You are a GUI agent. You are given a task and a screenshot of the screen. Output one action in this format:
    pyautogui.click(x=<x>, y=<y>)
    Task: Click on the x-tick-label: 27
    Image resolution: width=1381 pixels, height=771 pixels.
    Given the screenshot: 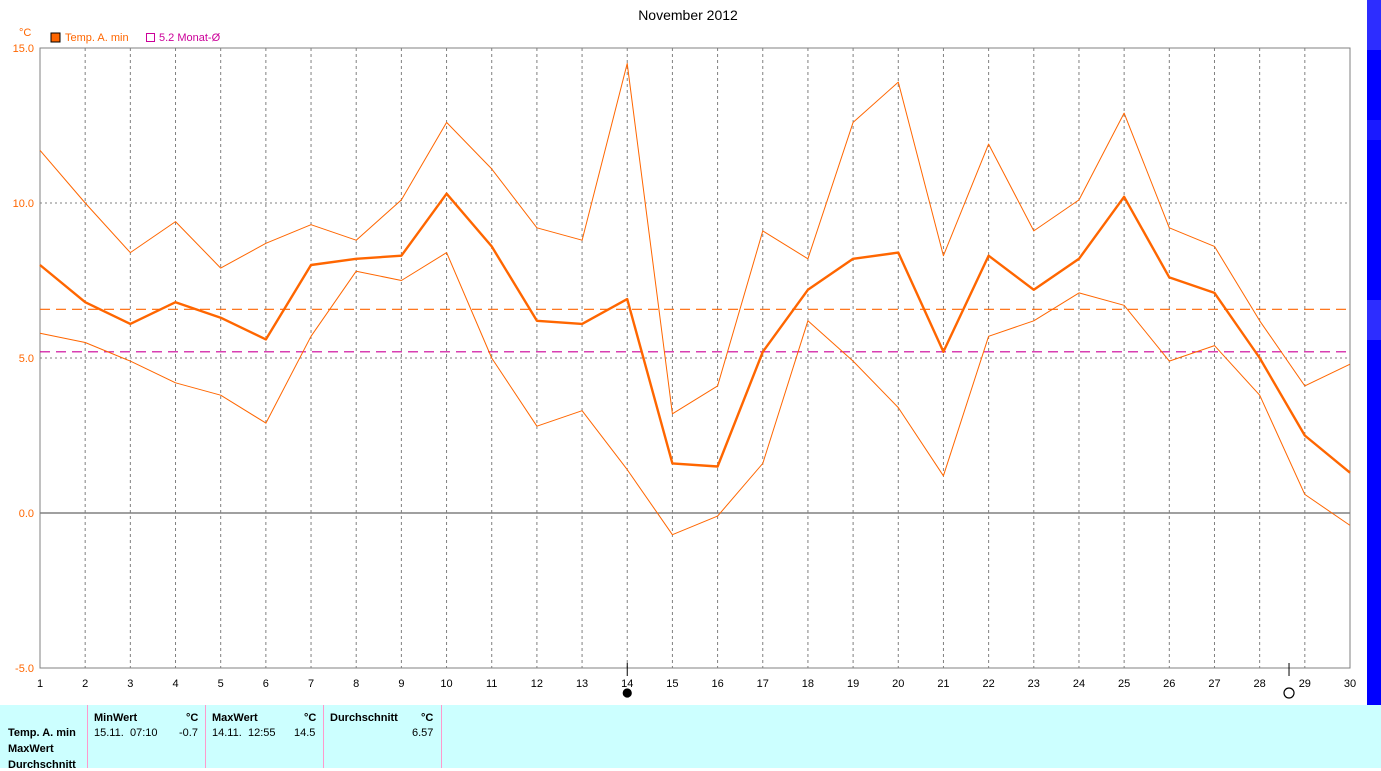 What is the action you would take?
    pyautogui.click(x=1214, y=684)
    